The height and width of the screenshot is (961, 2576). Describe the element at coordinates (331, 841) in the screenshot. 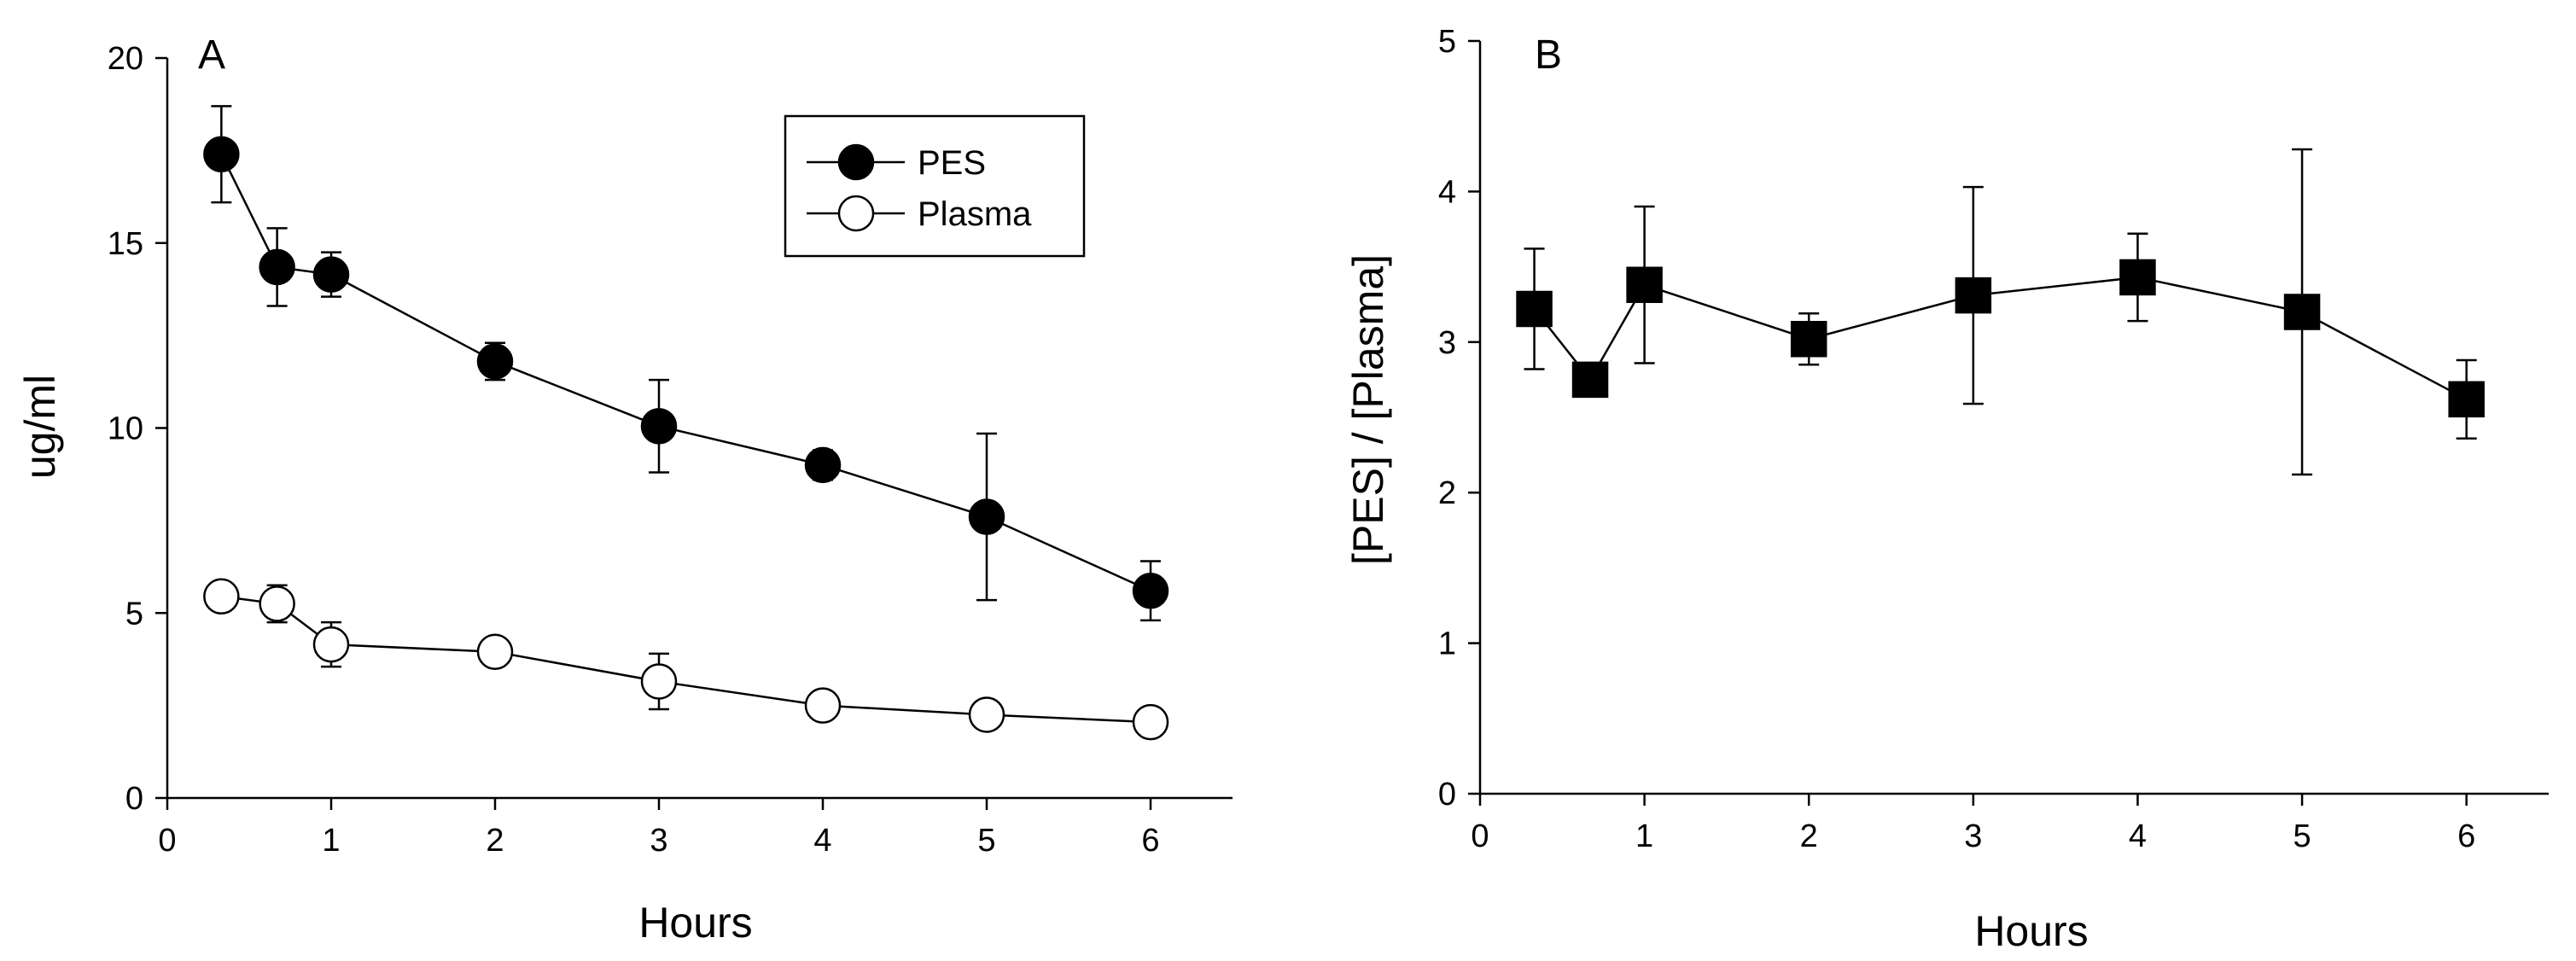

I see `panel-a-x-tick-label: 1` at that location.